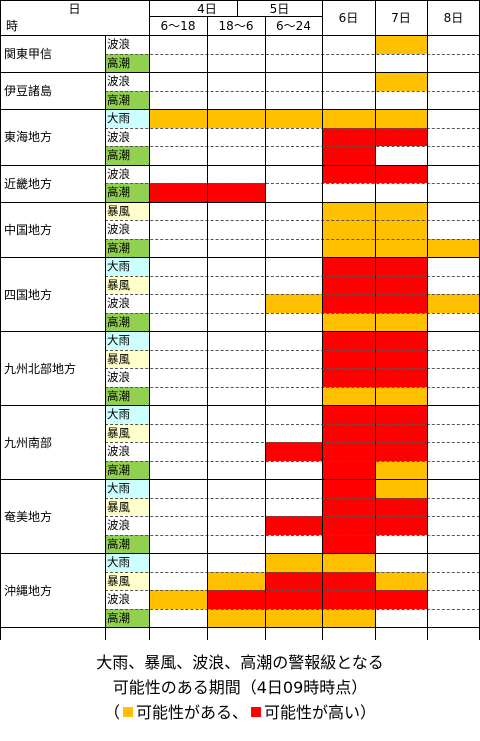  What do you see at coordinates (127, 340) in the screenshot?
I see `phenomenon-rain-label: 大雨` at bounding box center [127, 340].